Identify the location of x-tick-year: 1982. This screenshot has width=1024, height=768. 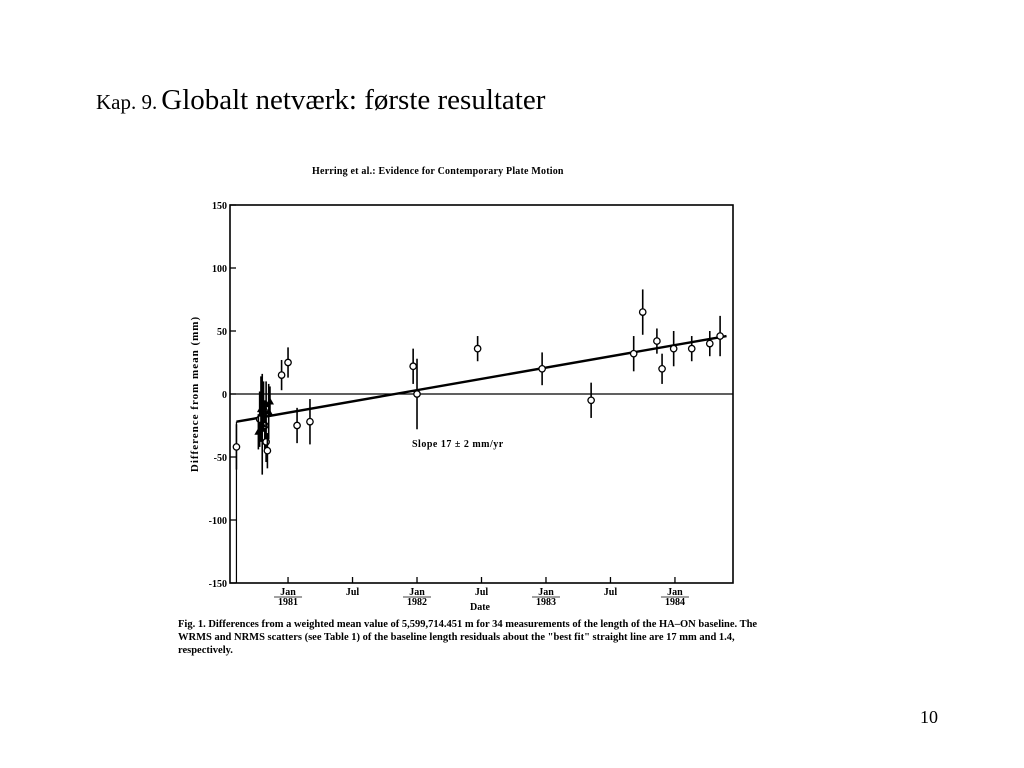
(417, 602).